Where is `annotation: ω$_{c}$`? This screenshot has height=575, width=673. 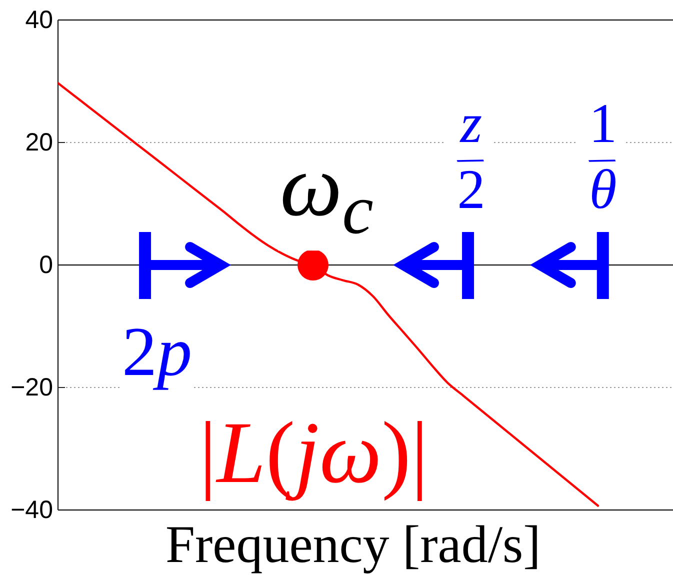 annotation: ω$_{c}$ is located at coordinates (327, 193).